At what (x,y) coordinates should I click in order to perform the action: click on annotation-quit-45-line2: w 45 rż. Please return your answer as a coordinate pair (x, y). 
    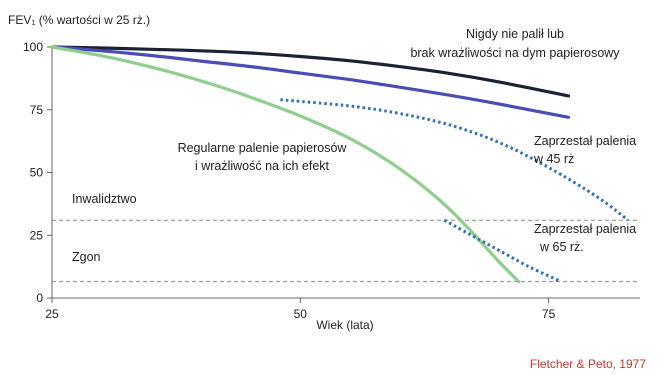
    Looking at the image, I should click on (553, 159).